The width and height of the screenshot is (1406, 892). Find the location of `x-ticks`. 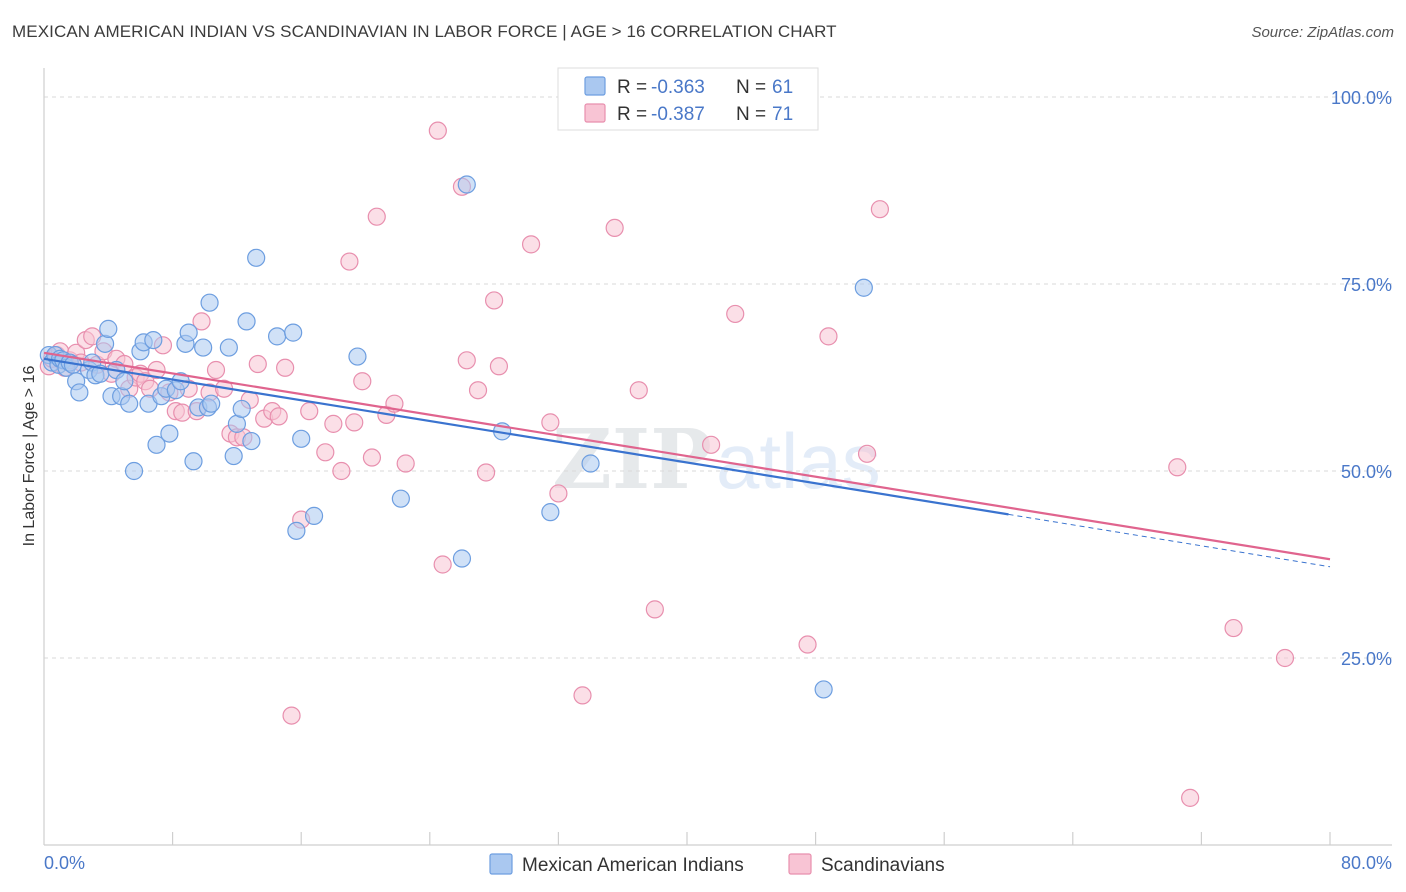

x-ticks is located at coordinates (751, 838).